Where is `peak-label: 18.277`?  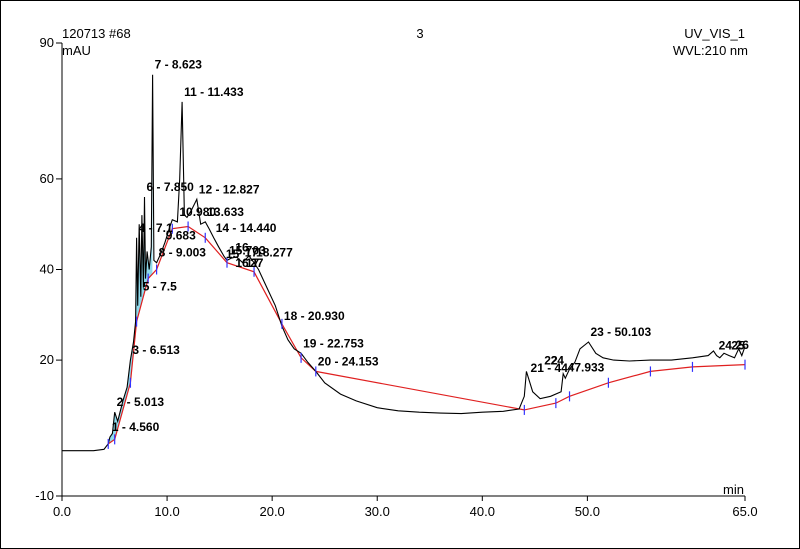 peak-label: 18.277 is located at coordinates (274, 253).